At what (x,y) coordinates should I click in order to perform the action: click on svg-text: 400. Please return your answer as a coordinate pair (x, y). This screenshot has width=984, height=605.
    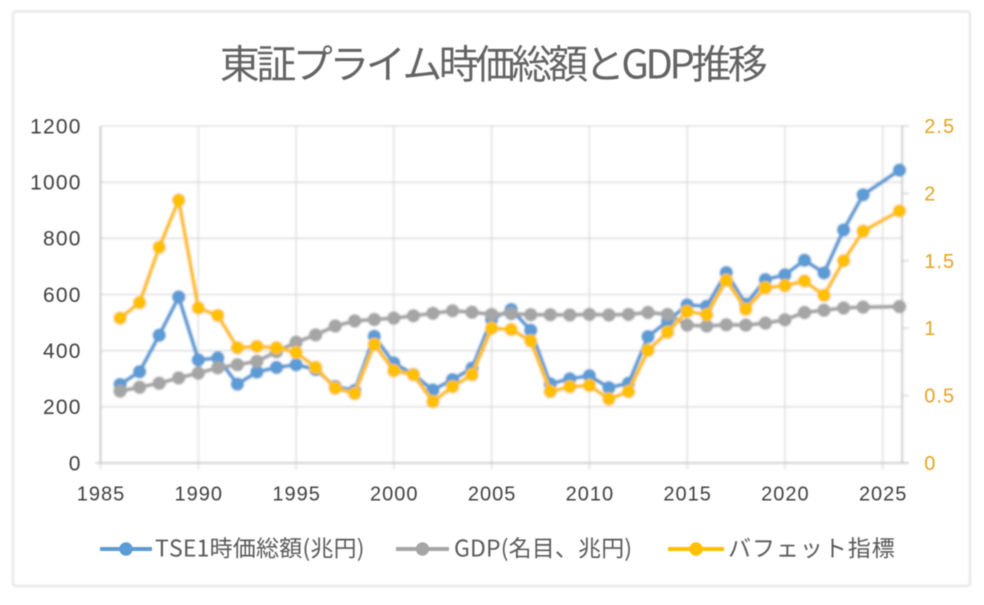
    Looking at the image, I should click on (62, 351).